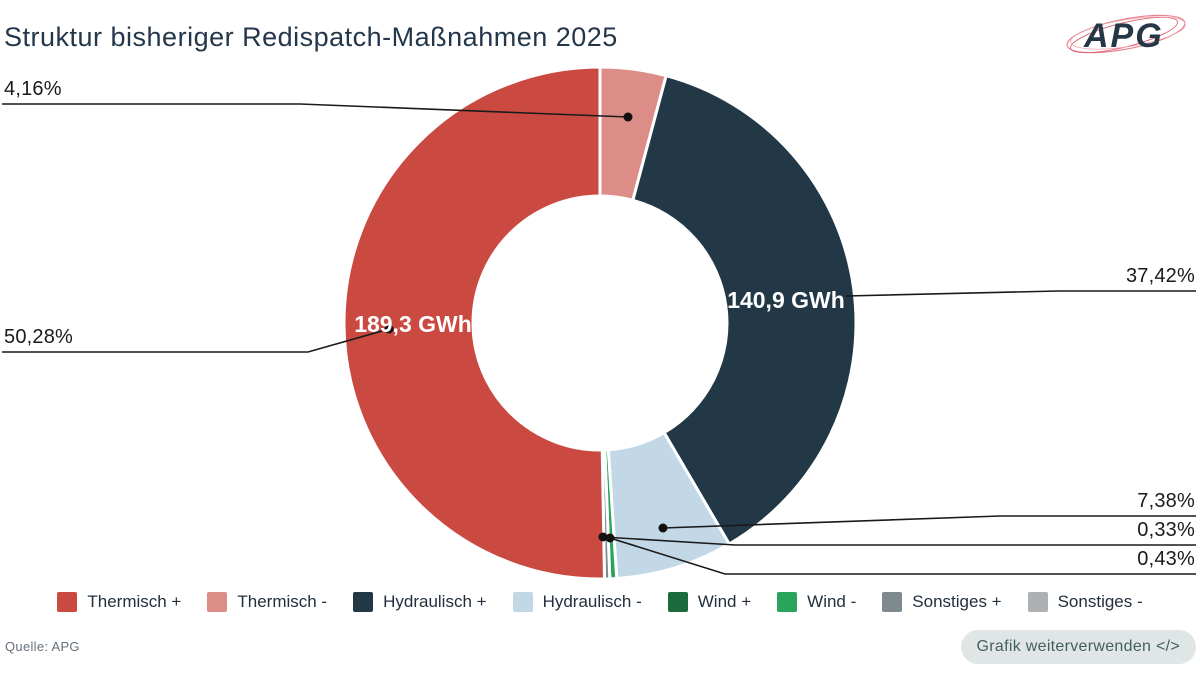 Image resolution: width=1200 pixels, height=675 pixels. I want to click on apg-logo: APG, so click(1126, 34).